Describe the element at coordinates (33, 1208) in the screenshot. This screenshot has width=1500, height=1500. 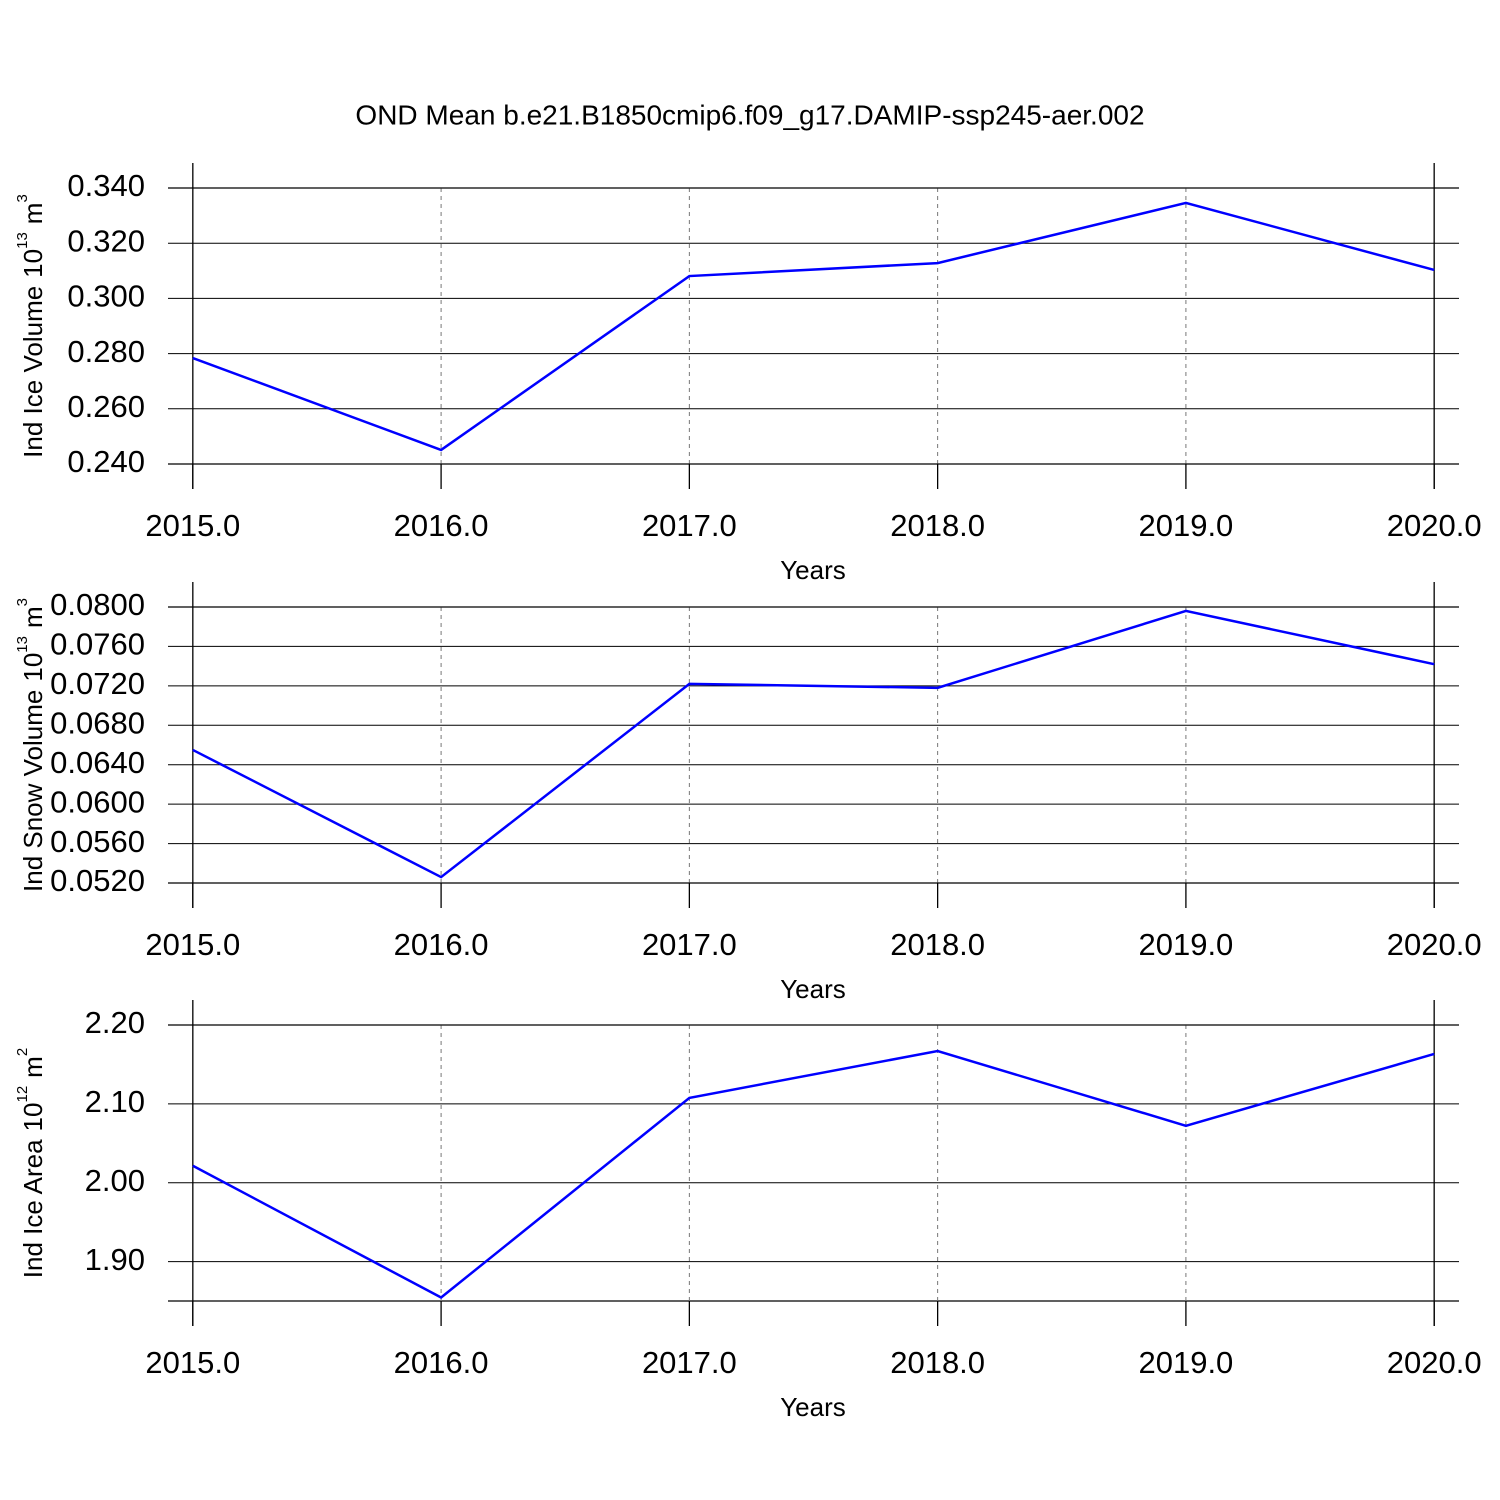
I see `y-axis-label-part: Ind Ice Area` at that location.